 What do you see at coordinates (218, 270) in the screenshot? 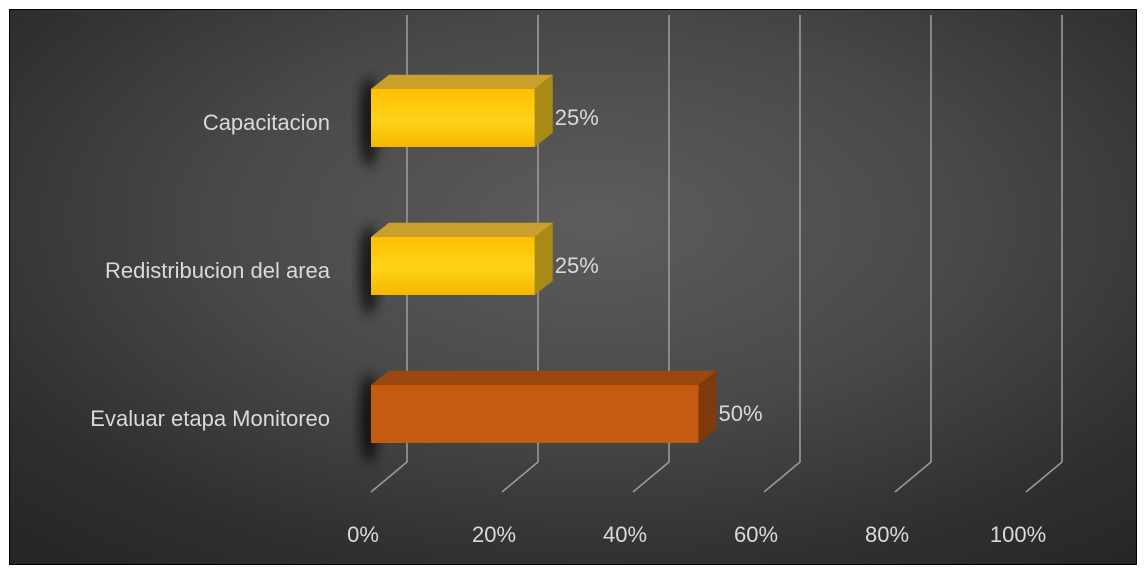
I see `category-label: Redistribucion del area` at bounding box center [218, 270].